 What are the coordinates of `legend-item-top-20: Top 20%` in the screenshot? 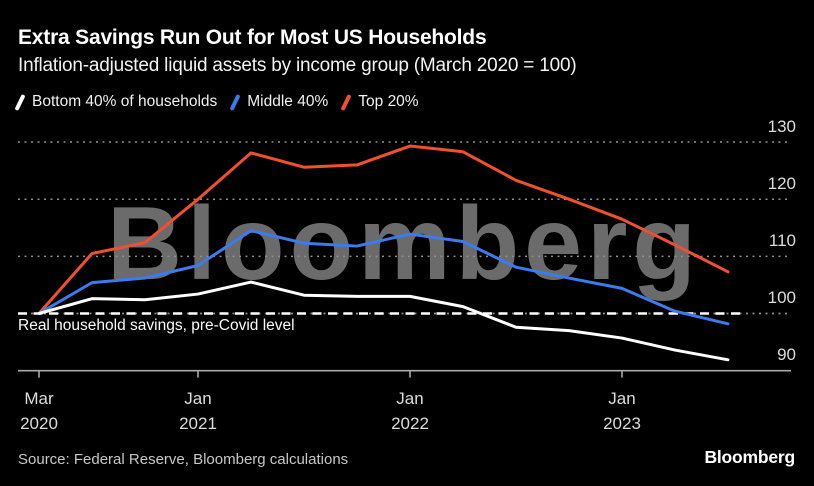 It's located at (379, 102).